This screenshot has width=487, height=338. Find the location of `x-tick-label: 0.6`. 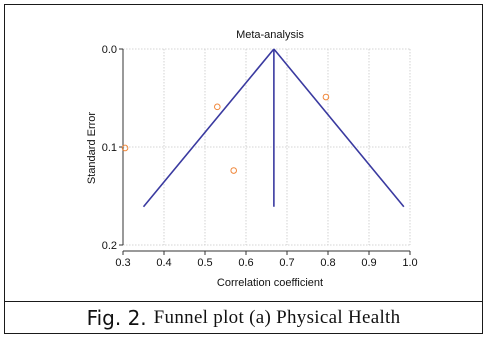

x-tick-label: 0.6 is located at coordinates (245, 263).